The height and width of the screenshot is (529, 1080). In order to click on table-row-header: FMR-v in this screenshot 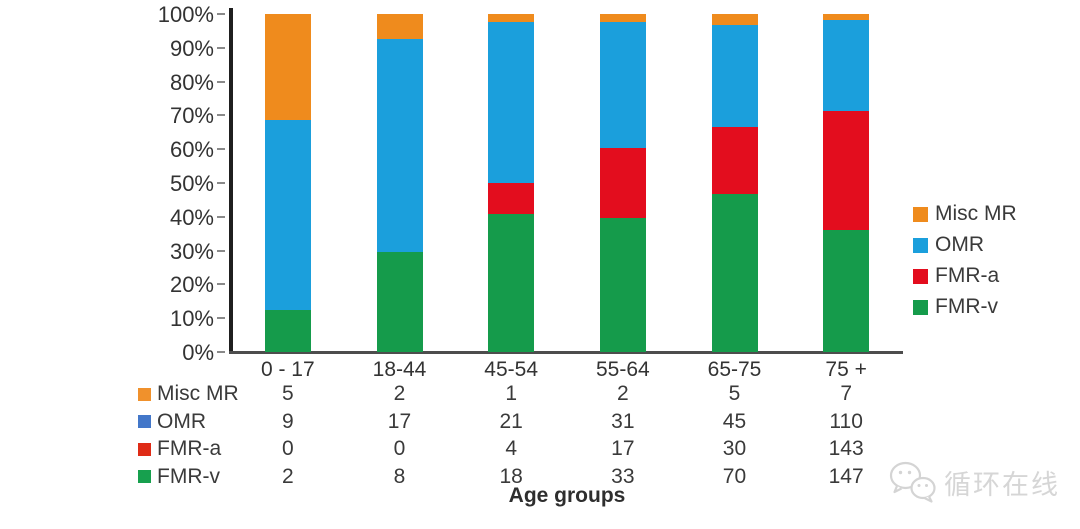, I will do `click(179, 477)`.